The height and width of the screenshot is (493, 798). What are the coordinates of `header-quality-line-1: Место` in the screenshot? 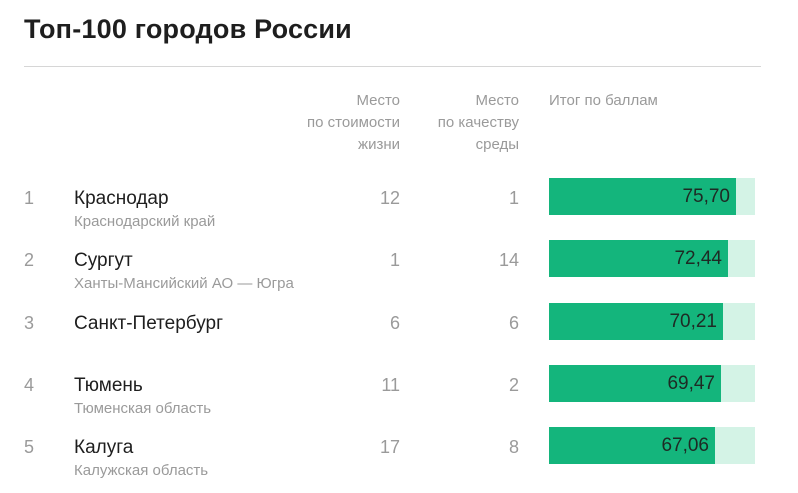 It's located at (497, 100).